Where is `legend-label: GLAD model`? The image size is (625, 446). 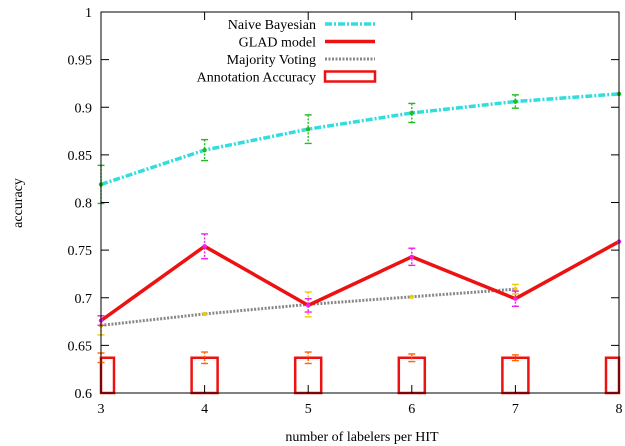
legend-label: GLAD model is located at coordinates (277, 43).